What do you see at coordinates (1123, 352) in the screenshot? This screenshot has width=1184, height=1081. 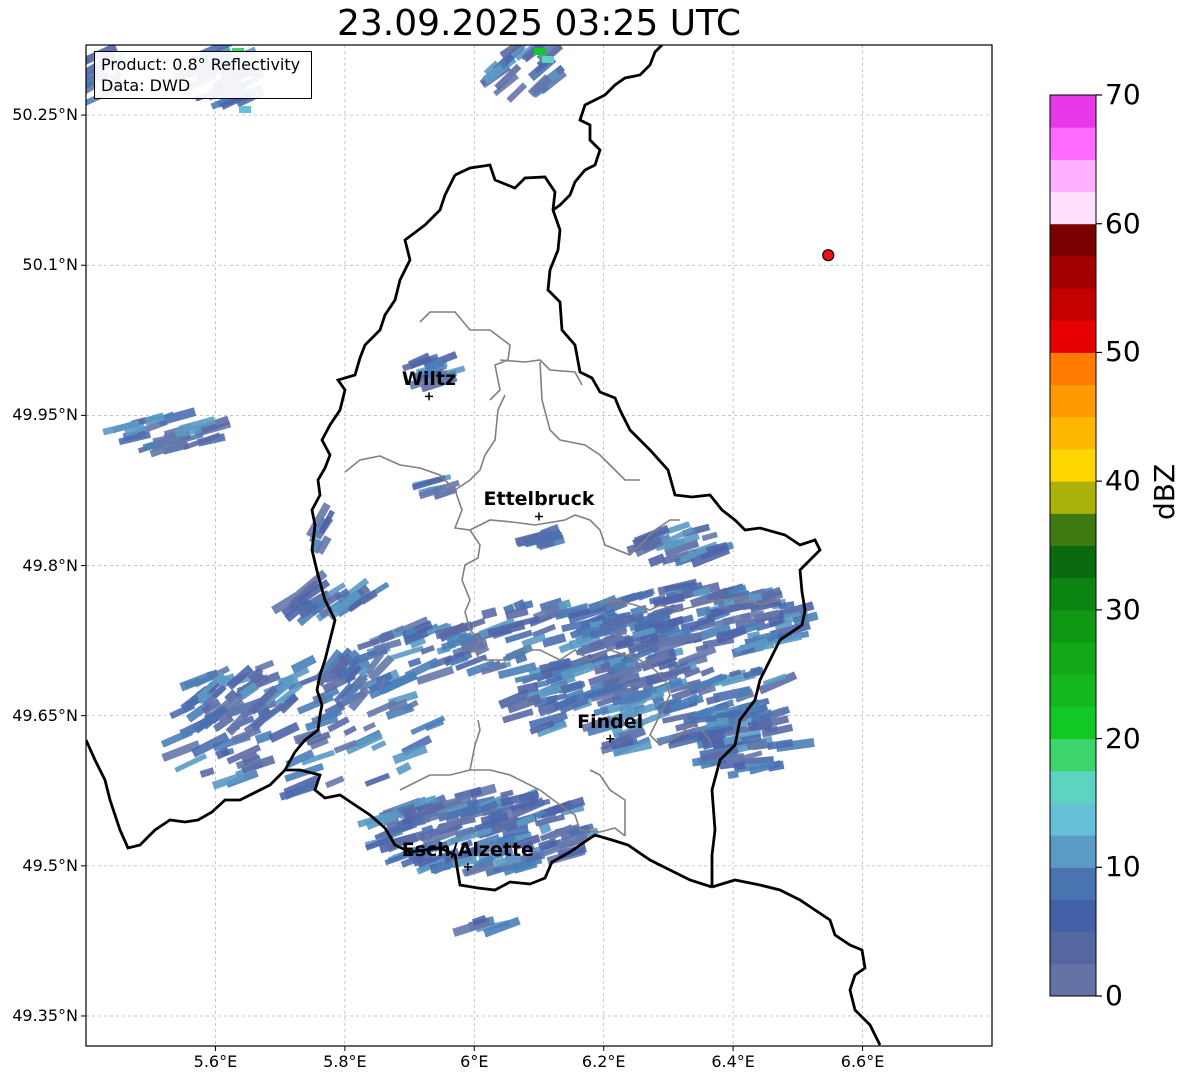 I see `colorbar-tick-label: 50` at bounding box center [1123, 352].